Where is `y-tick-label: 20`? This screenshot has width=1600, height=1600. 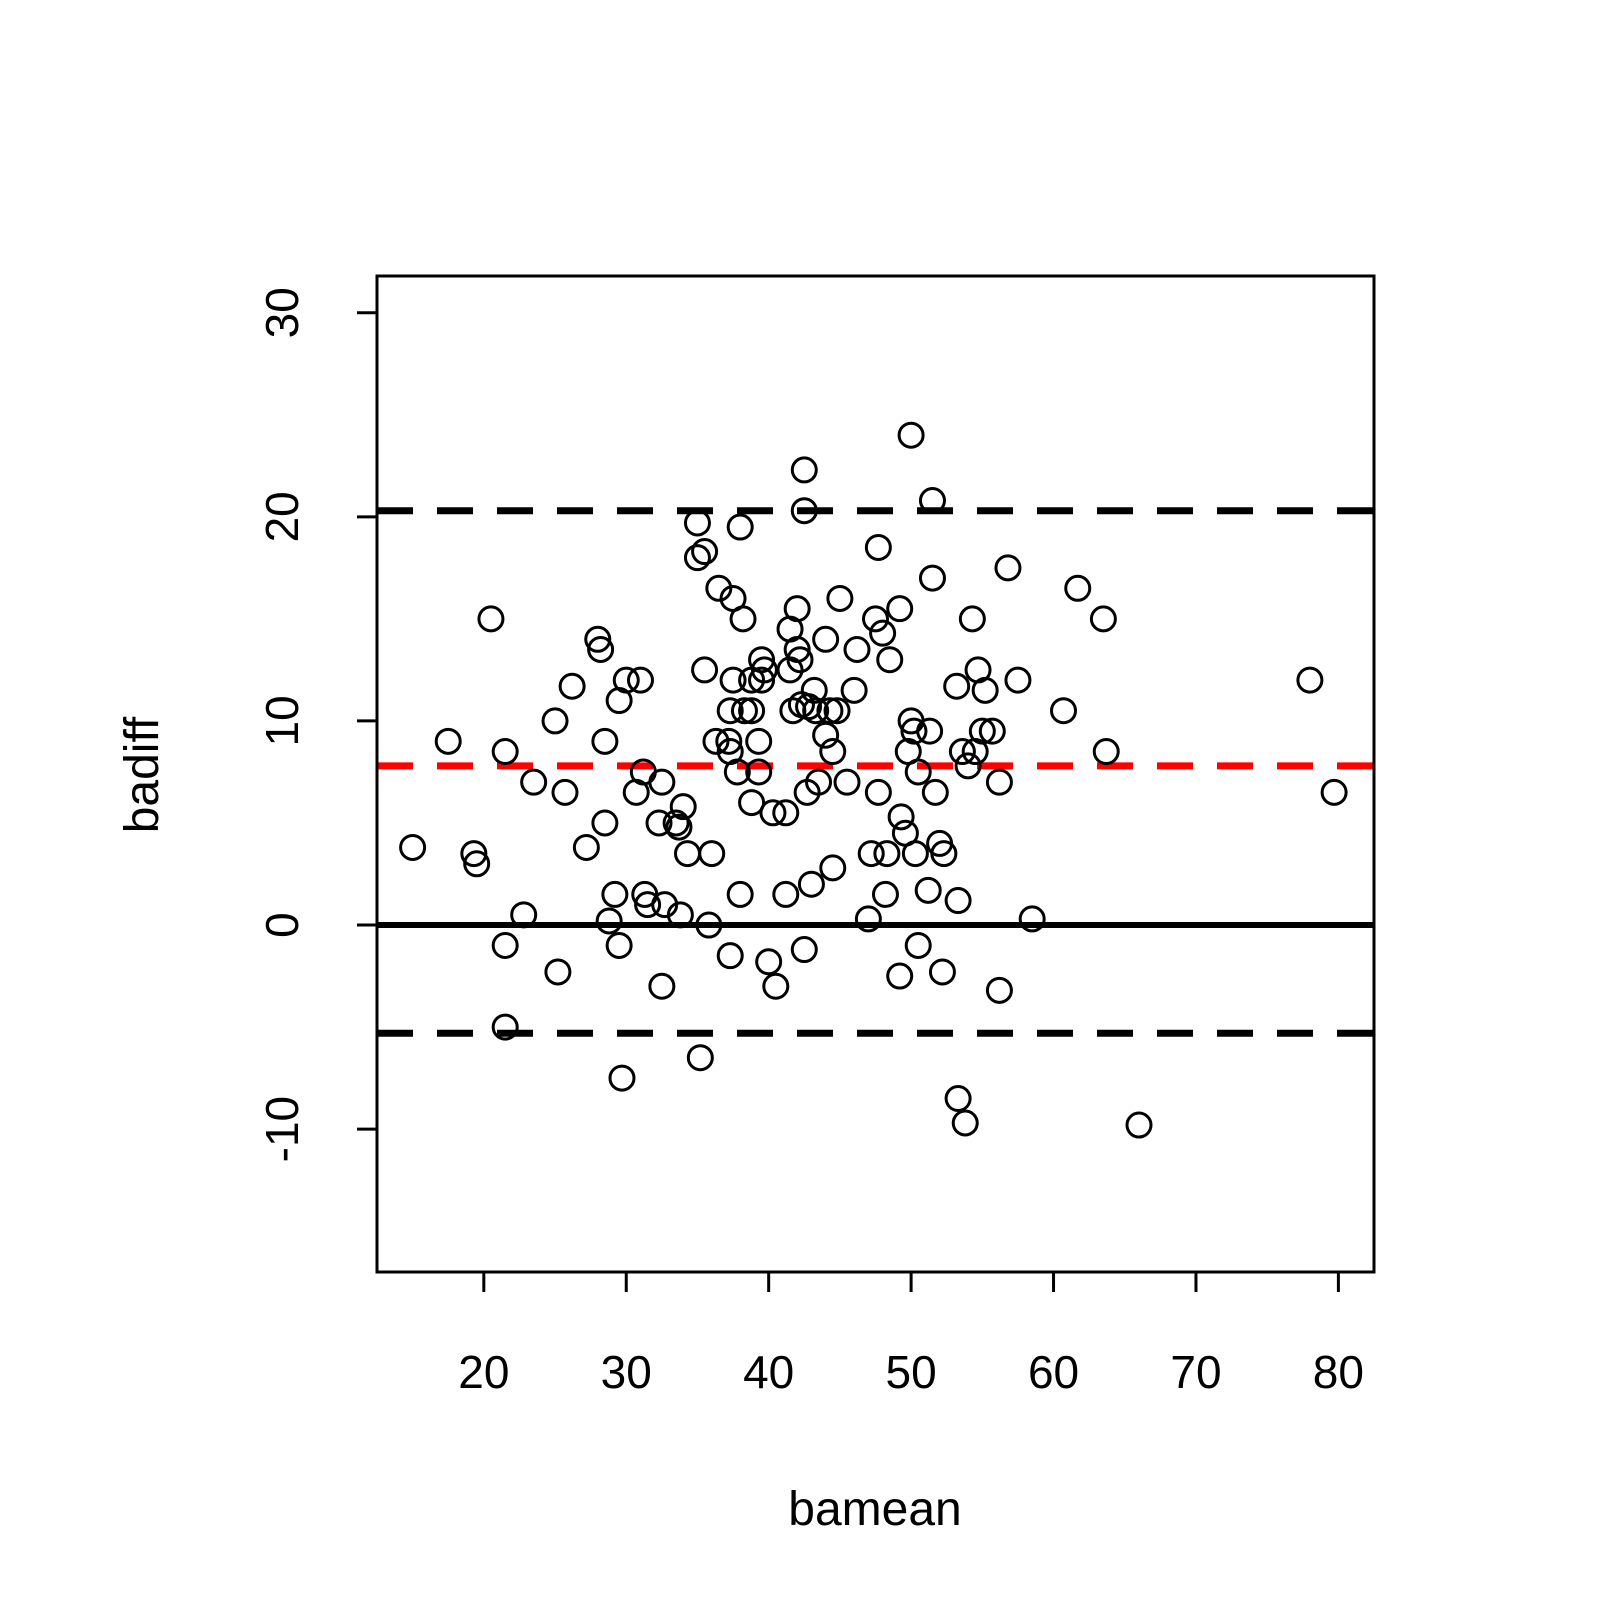 y-tick-label: 20 is located at coordinates (282, 516).